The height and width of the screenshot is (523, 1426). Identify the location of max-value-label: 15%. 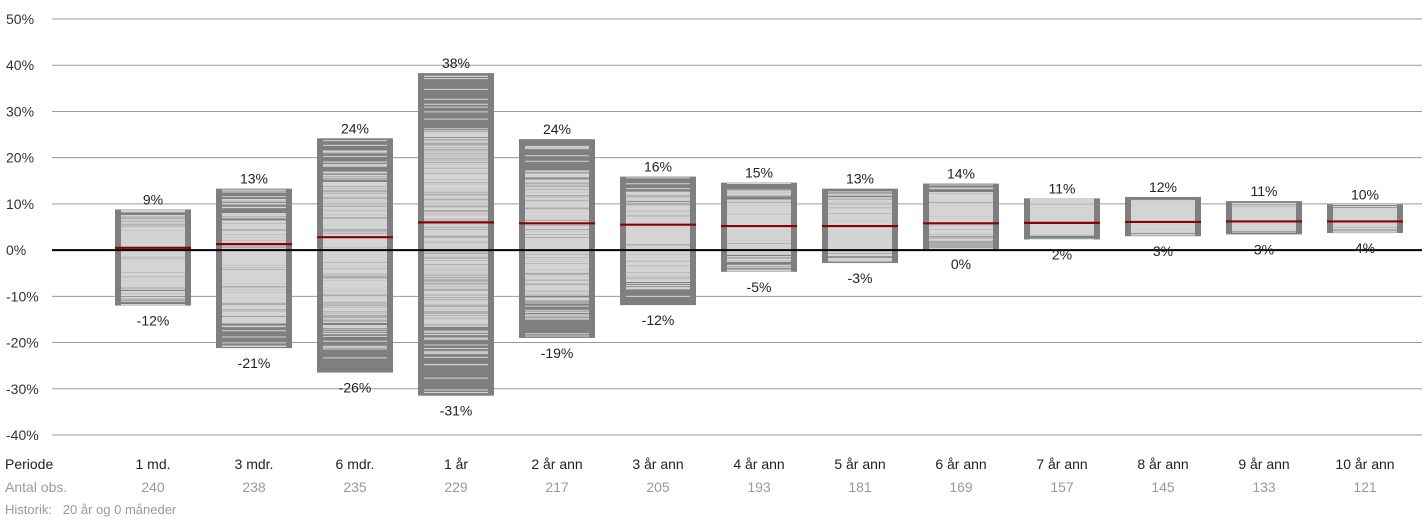
(759, 173).